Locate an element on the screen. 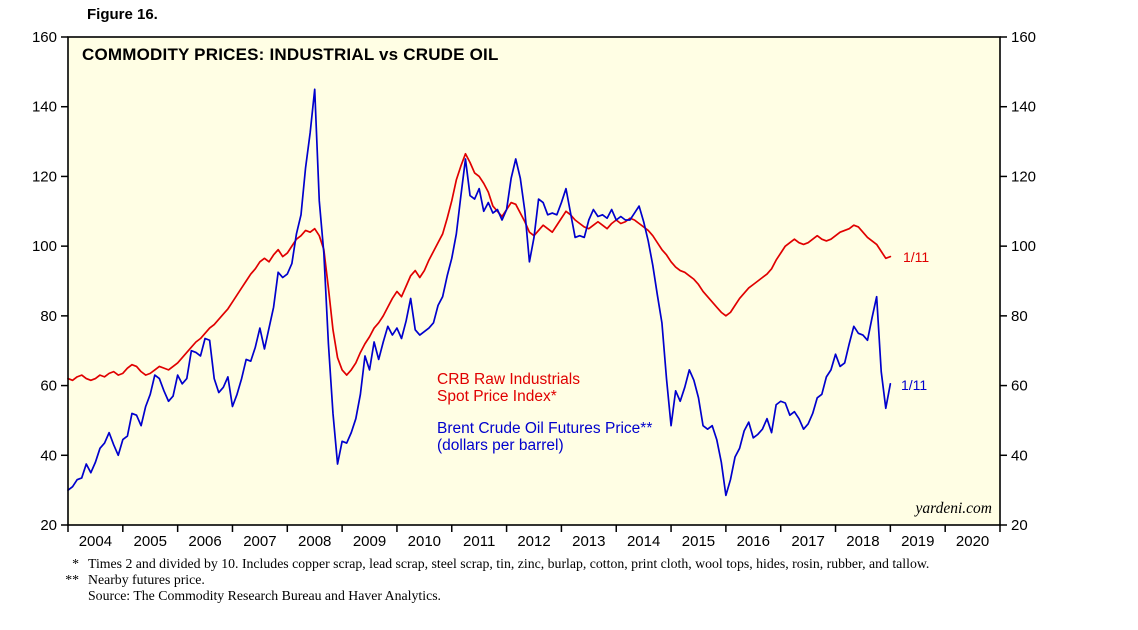  y-tick-label-left: 80 is located at coordinates (48, 316).